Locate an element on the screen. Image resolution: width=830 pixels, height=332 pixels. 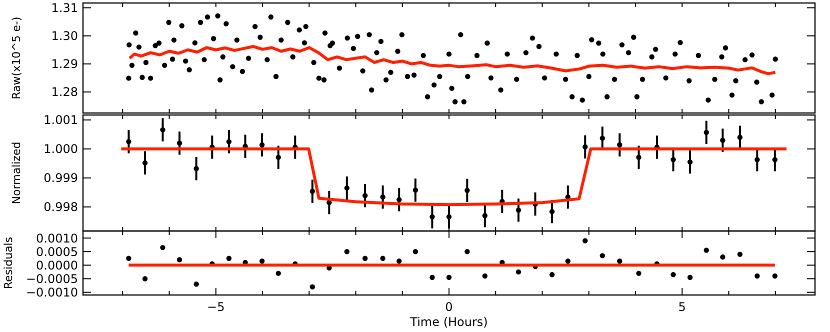
y-tick-label: 0.998 is located at coordinates (61, 207).